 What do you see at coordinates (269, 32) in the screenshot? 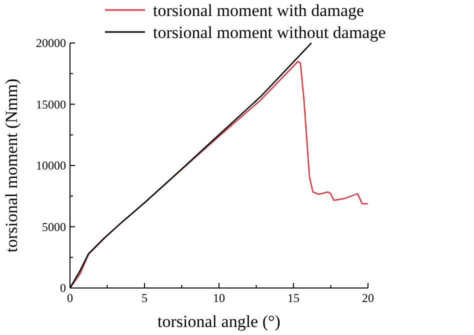
I see `legend-label: torsional moment without damage` at bounding box center [269, 32].